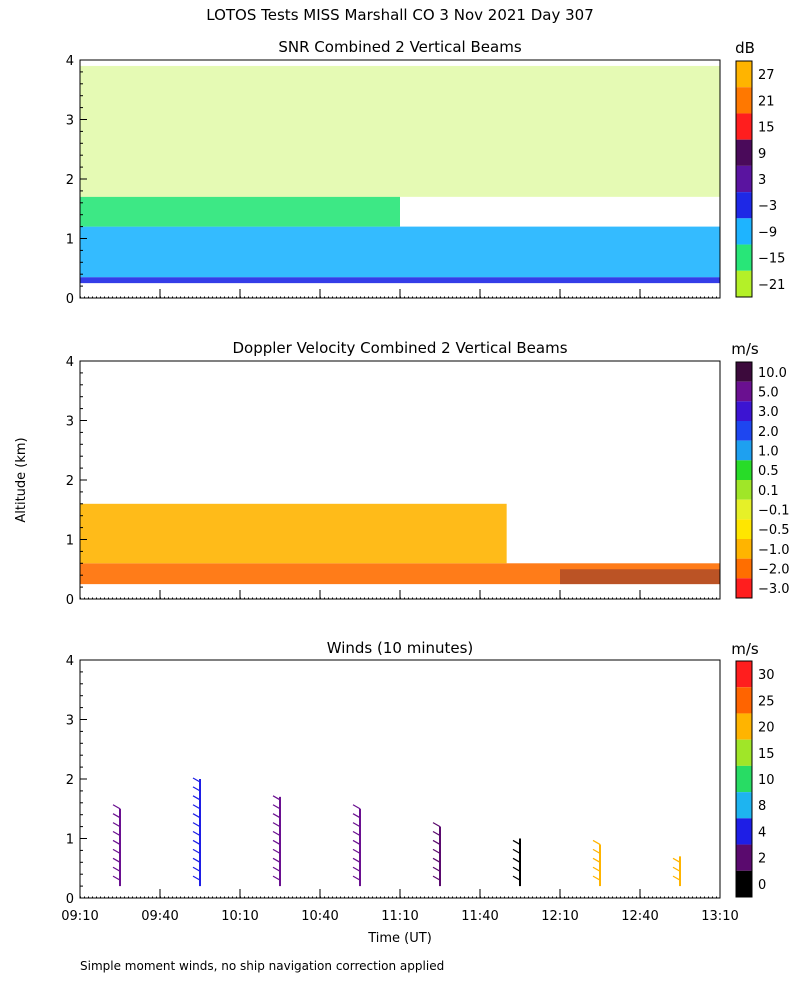 The height and width of the screenshot is (1000, 800). What do you see at coordinates (768, 491) in the screenshot?
I see `colorbar-label: 0.1` at bounding box center [768, 491].